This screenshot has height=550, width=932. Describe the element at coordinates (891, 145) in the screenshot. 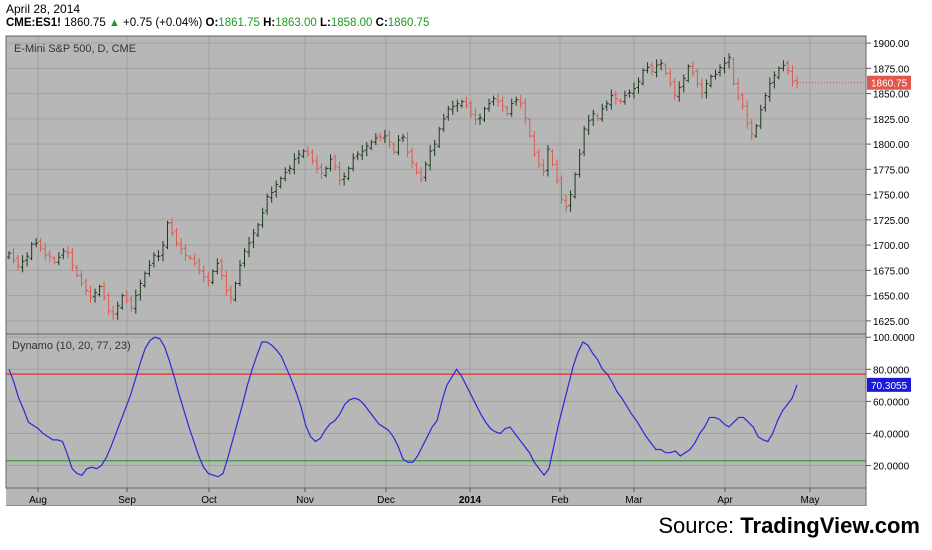

I see `price-tick-label: 1800.00` at that location.